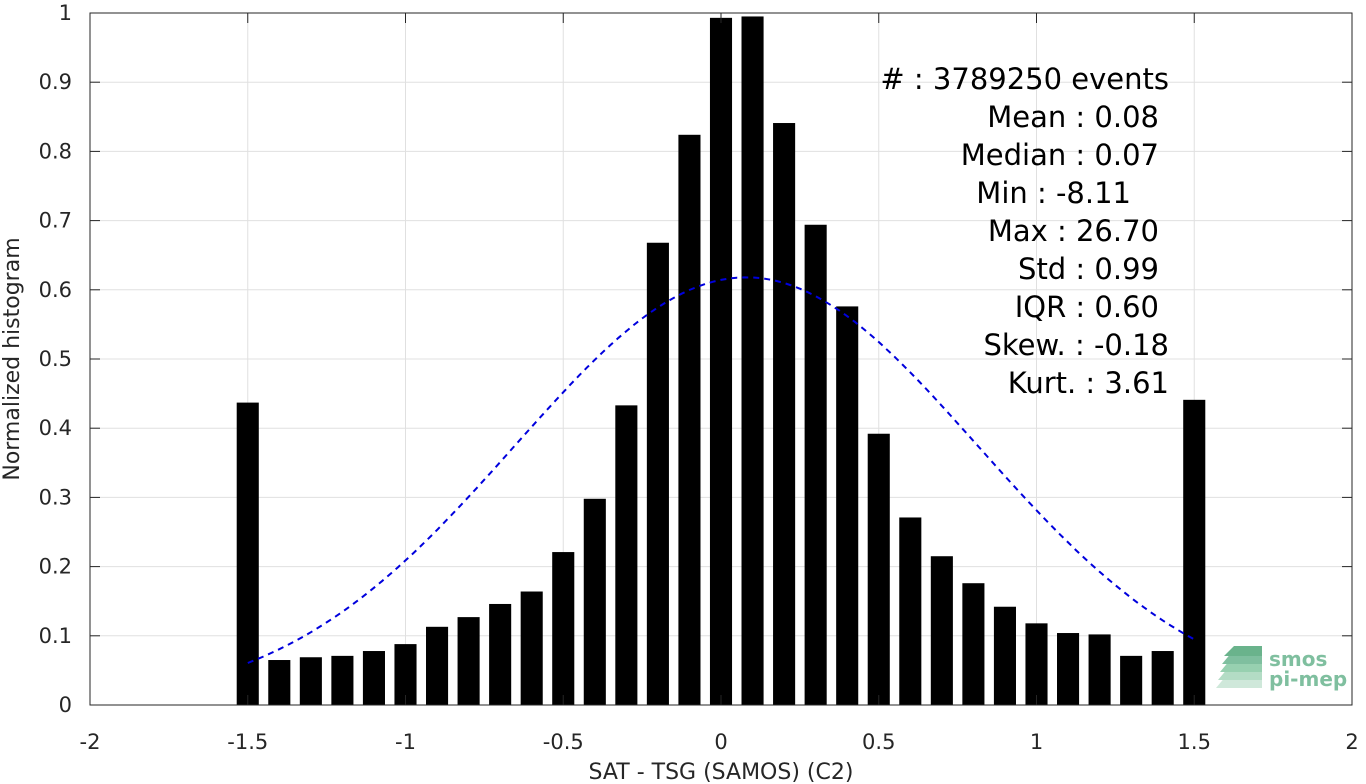  What do you see at coordinates (12, 358) in the screenshot?
I see `y-axis-label: Normalized histogram` at bounding box center [12, 358].